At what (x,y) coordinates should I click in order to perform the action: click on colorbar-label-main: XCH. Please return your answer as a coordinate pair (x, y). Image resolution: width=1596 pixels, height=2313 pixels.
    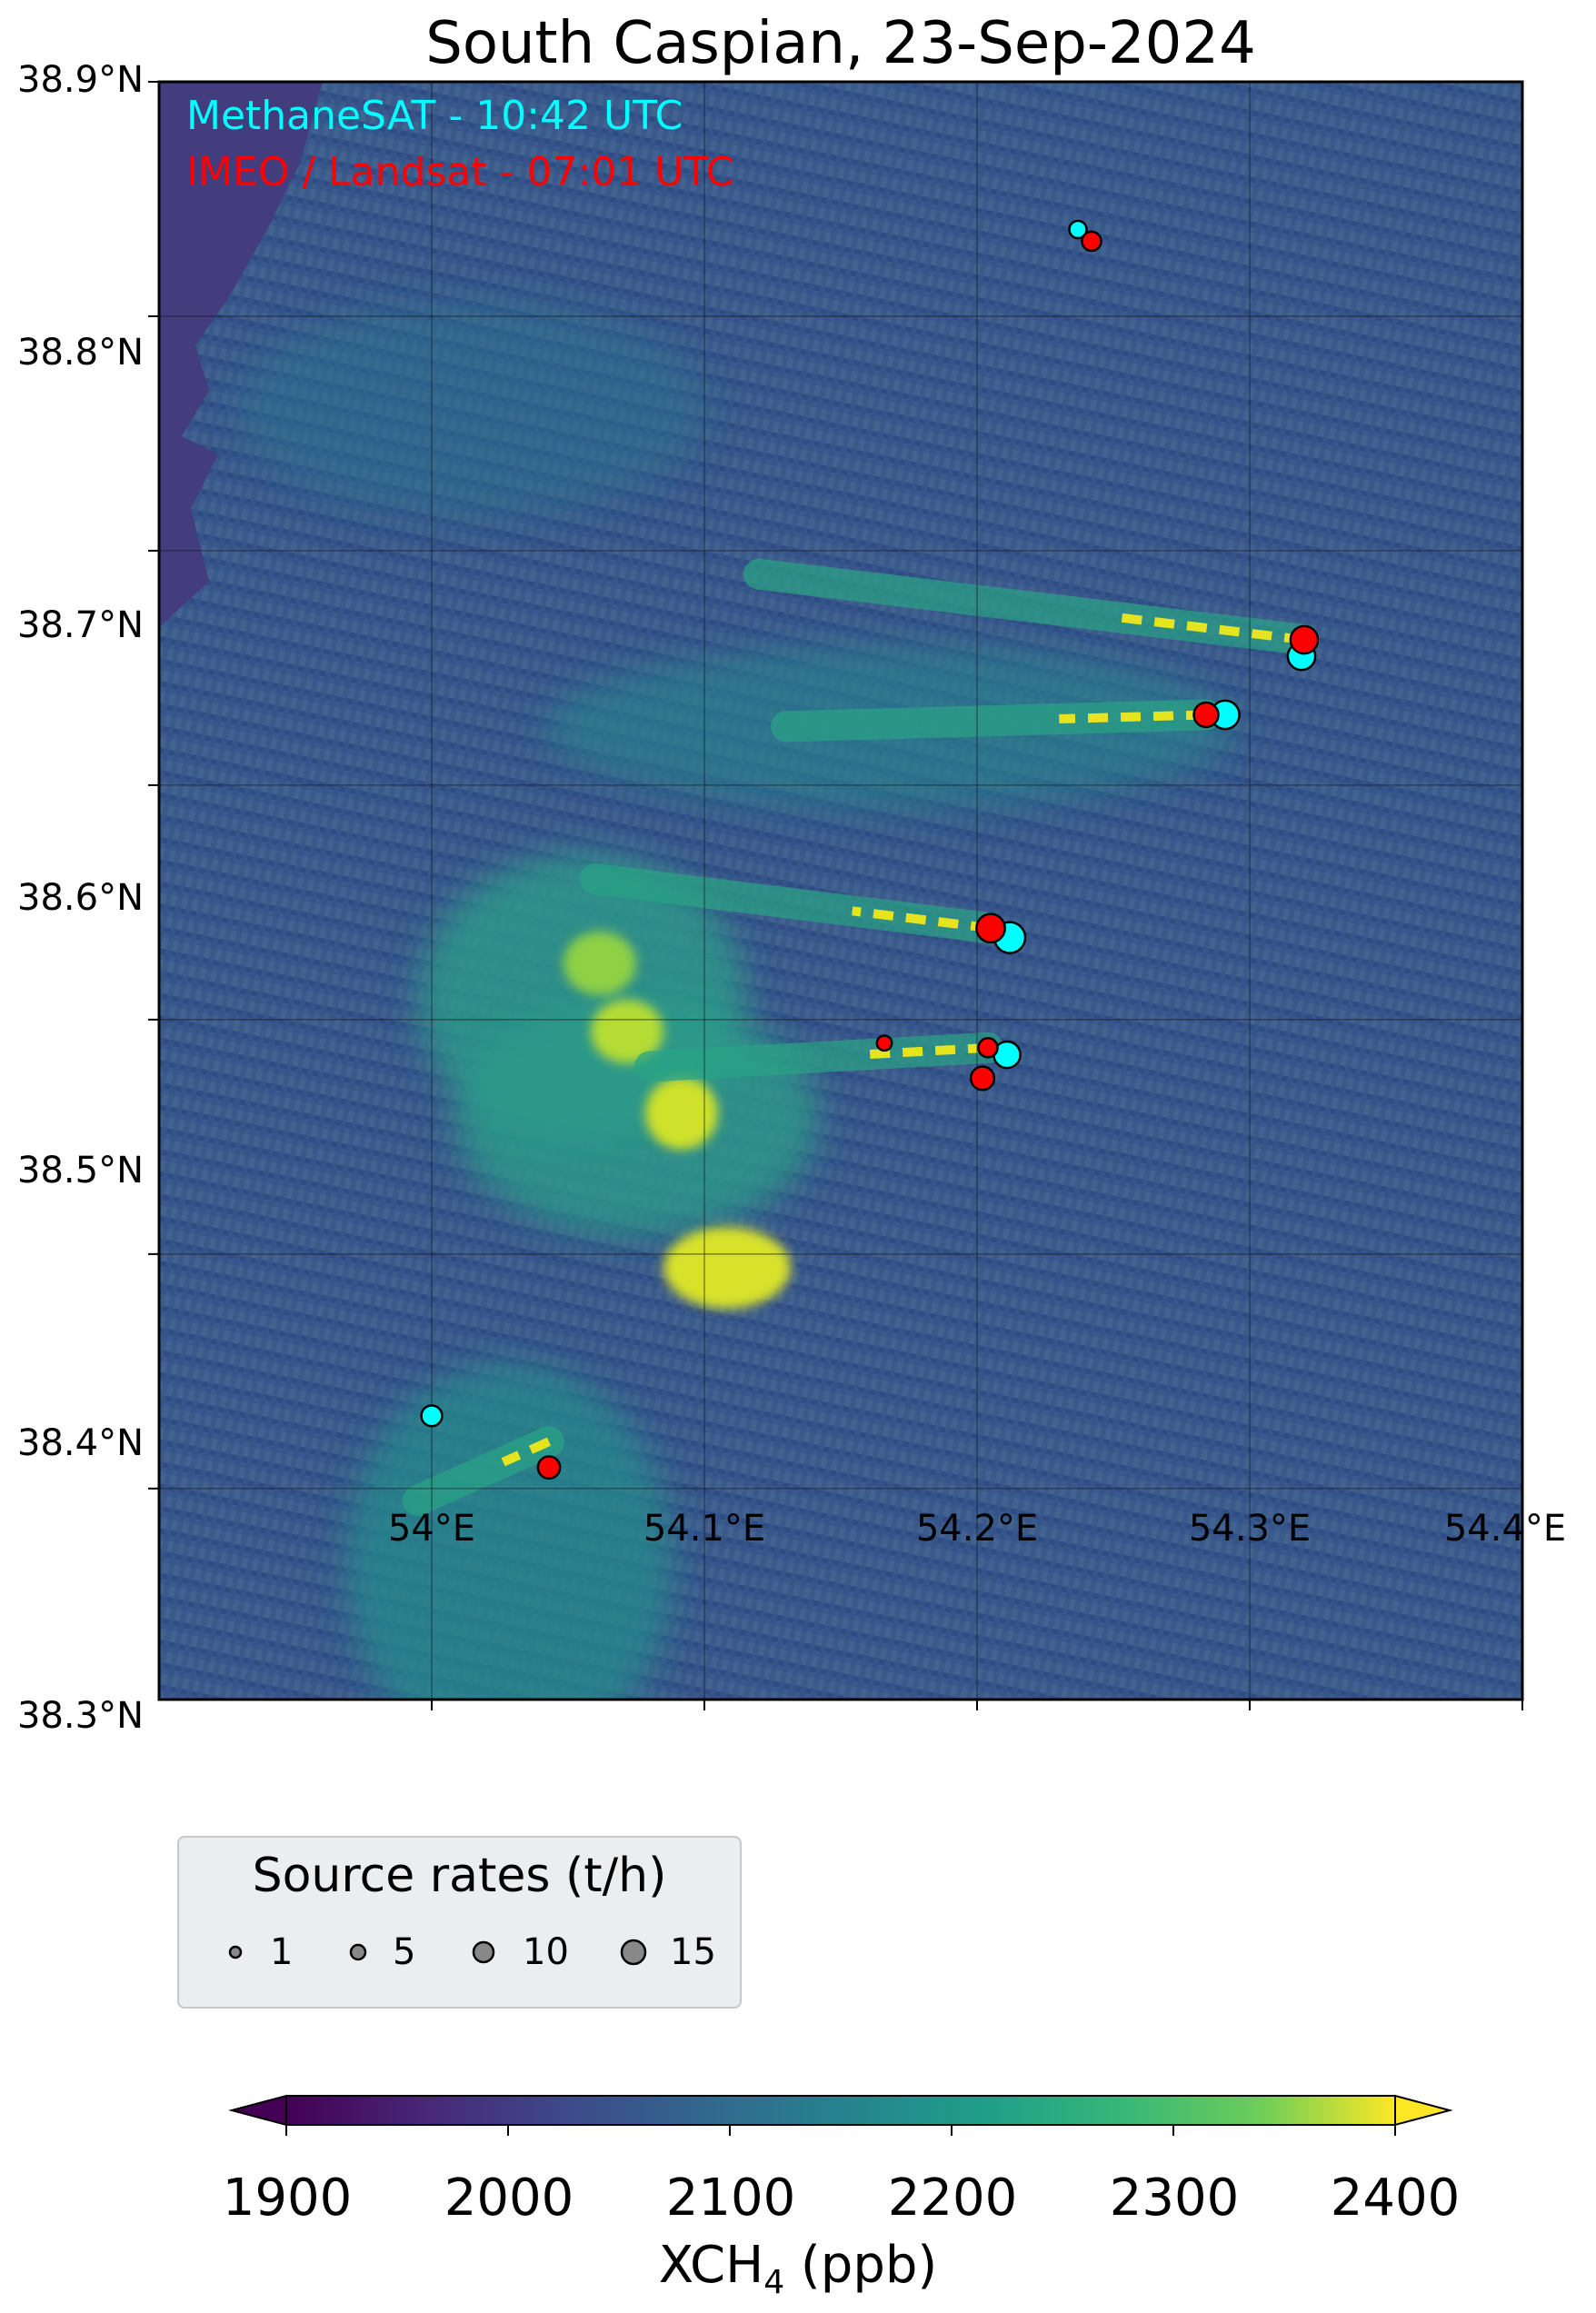
    Looking at the image, I should click on (711, 2266).